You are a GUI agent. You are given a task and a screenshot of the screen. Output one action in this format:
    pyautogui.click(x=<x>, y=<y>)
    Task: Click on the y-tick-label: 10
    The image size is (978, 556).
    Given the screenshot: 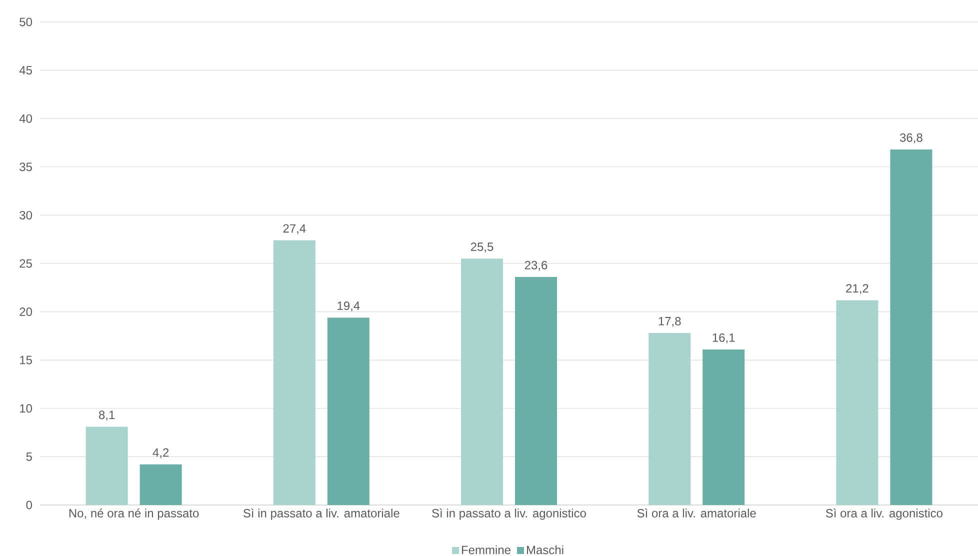 What is the action you would take?
    pyautogui.click(x=26, y=408)
    